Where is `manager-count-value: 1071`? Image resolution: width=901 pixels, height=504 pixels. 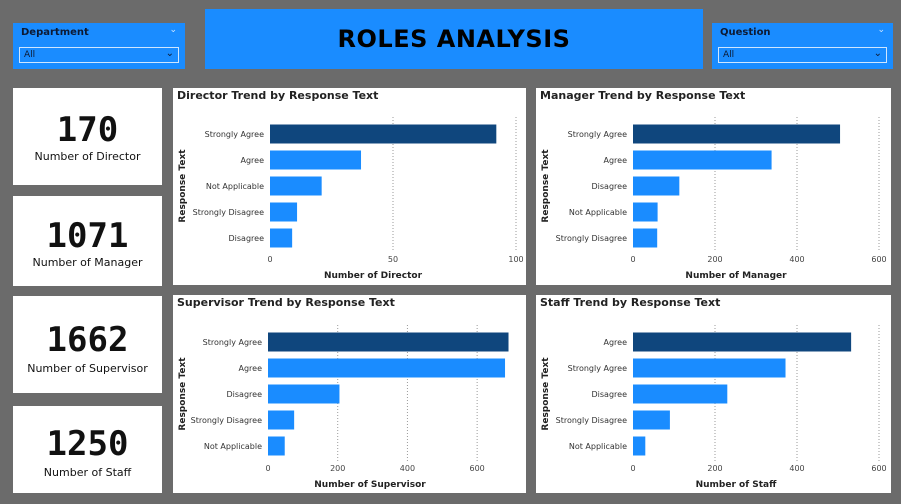 manager-count-value: 1071 is located at coordinates (87, 236).